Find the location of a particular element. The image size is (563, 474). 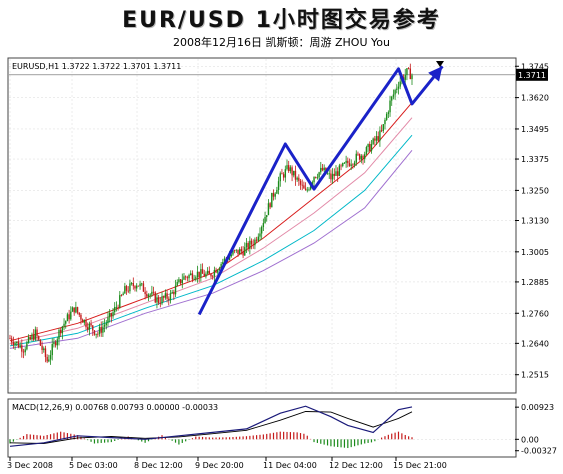

trend-arrow-head is located at coordinates (435, 74).